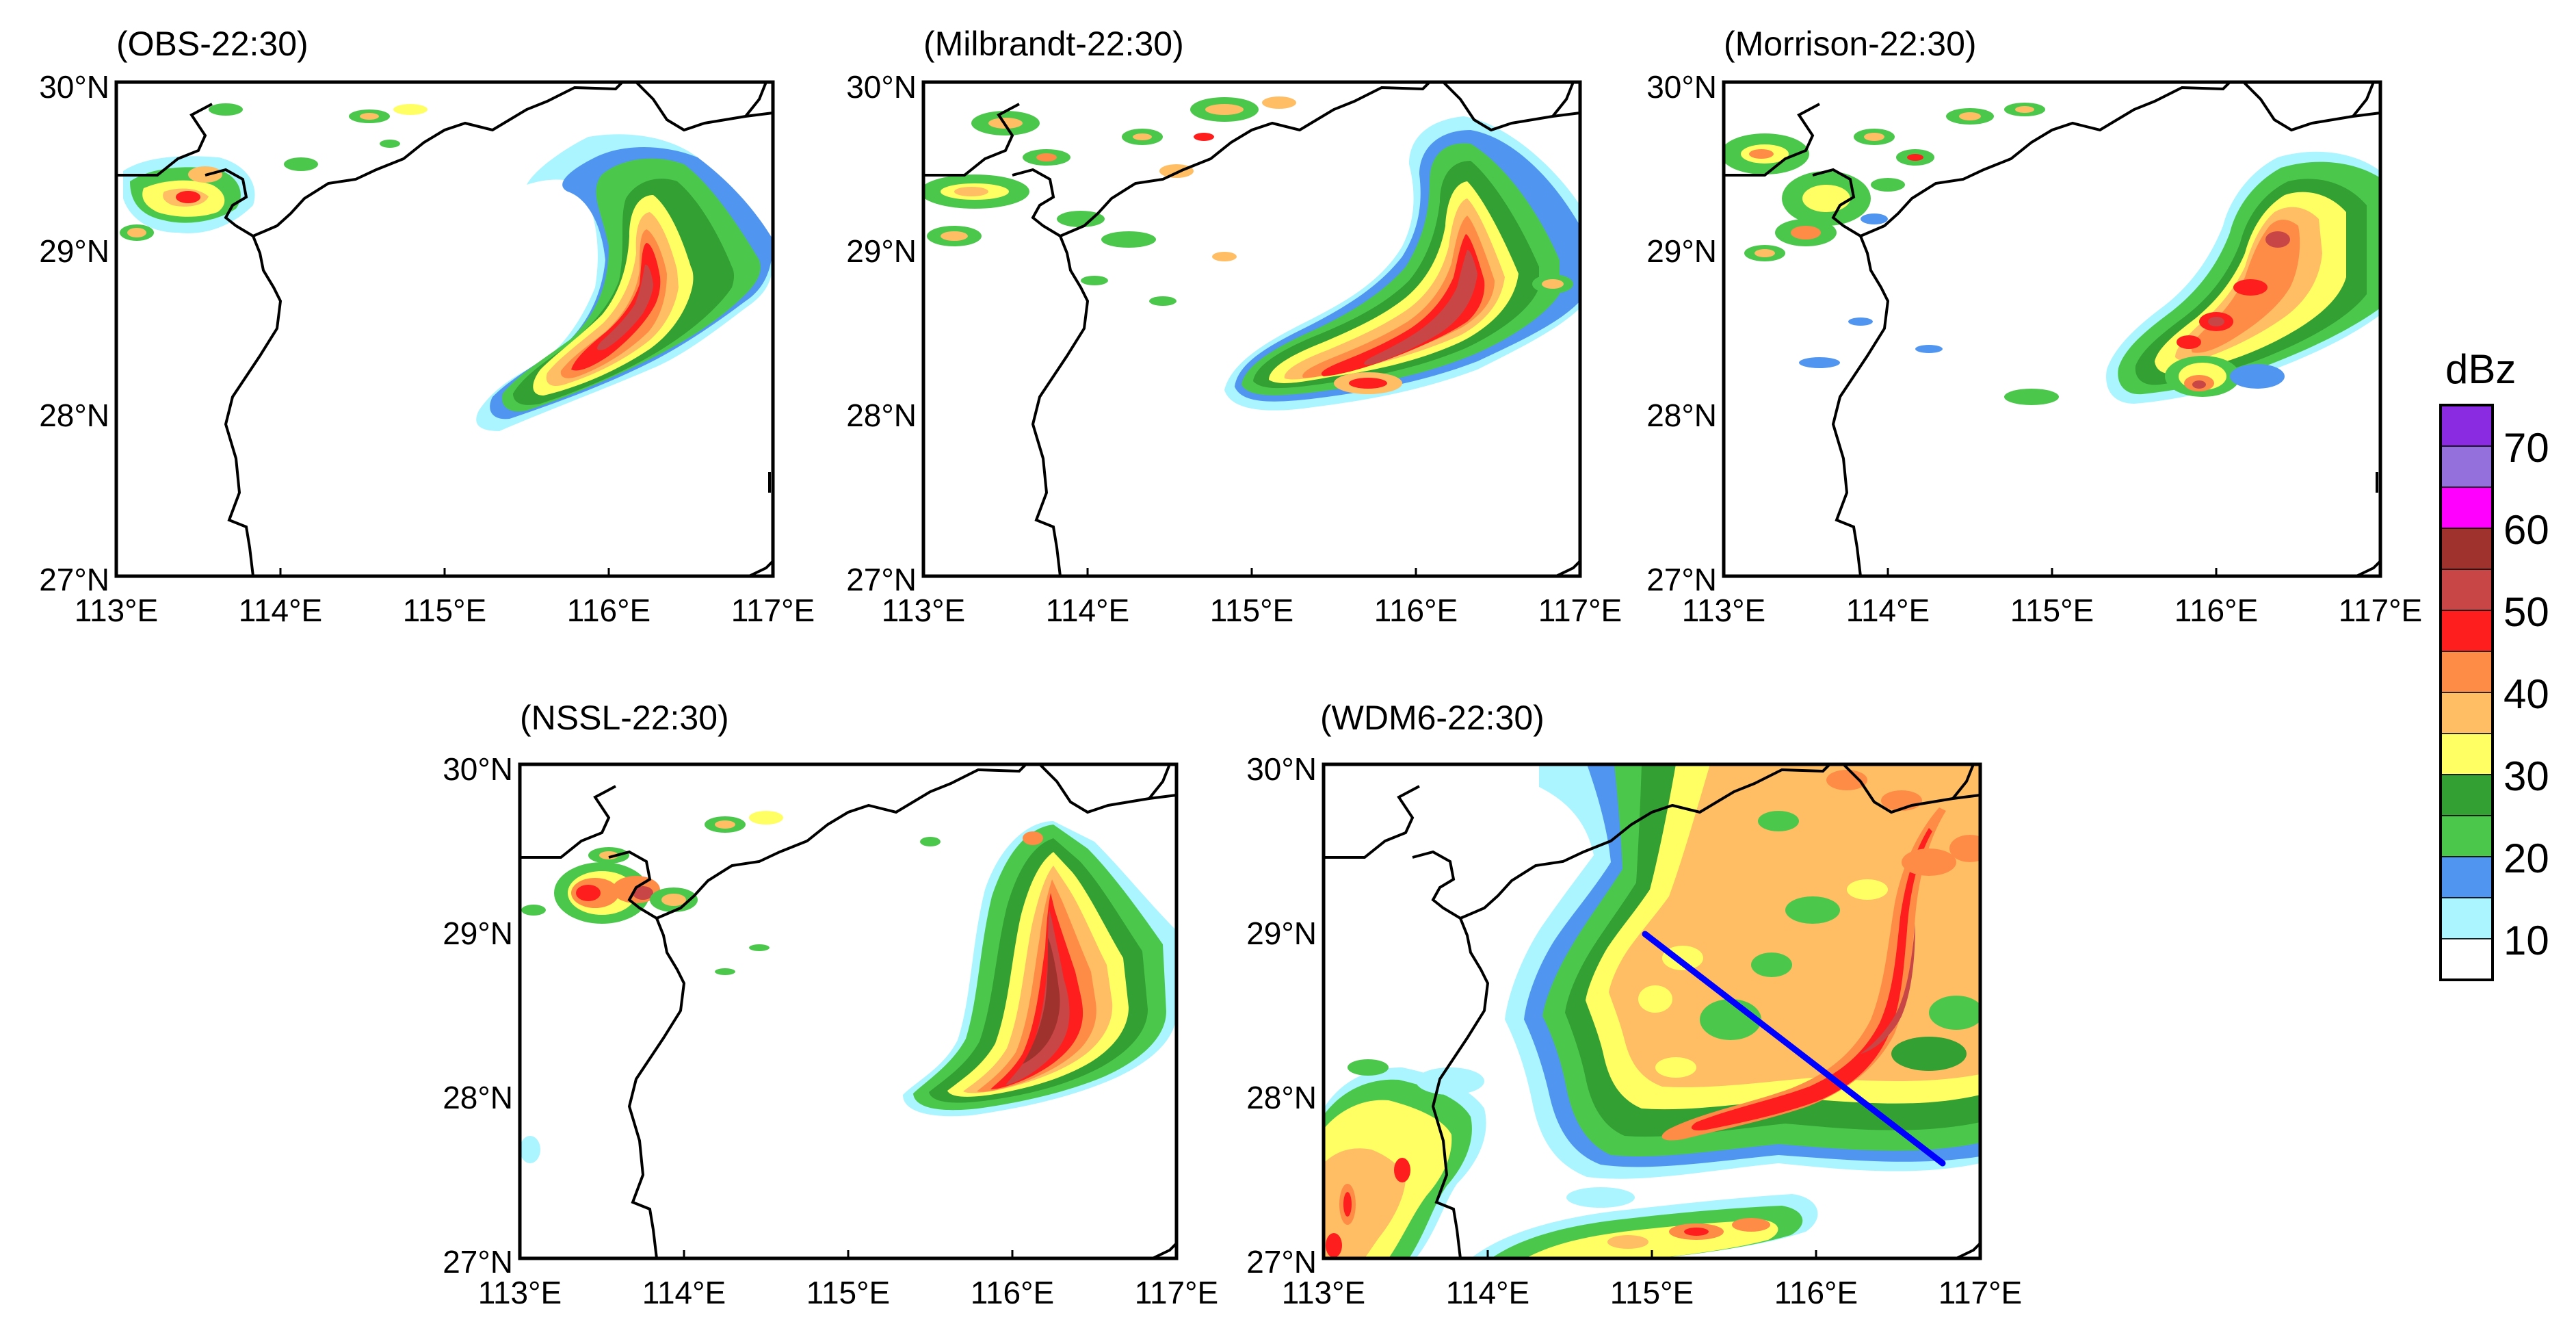 Image resolution: width=2576 pixels, height=1335 pixels. Describe the element at coordinates (2526, 448) in the screenshot. I see `colorbar-label: 70` at that location.